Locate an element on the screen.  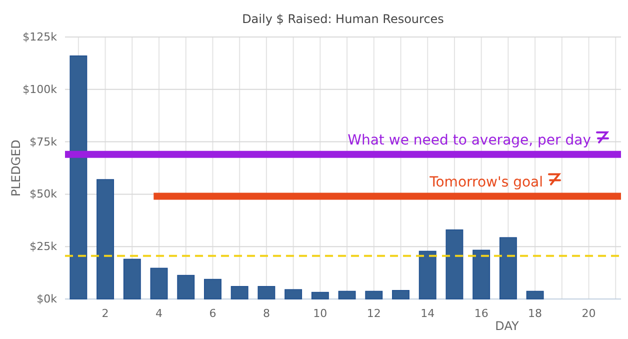
y-tick-label: $0k is located at coordinates (47, 299).